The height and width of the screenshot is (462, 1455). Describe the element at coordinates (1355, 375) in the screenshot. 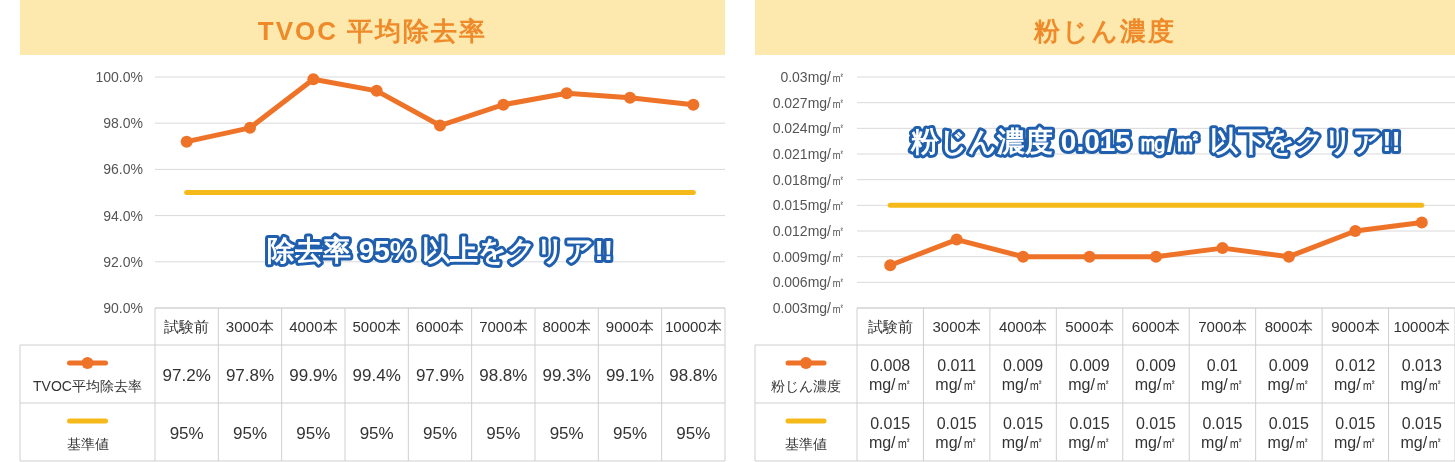

I see `data-label: 0.012 mg/㎡` at that location.